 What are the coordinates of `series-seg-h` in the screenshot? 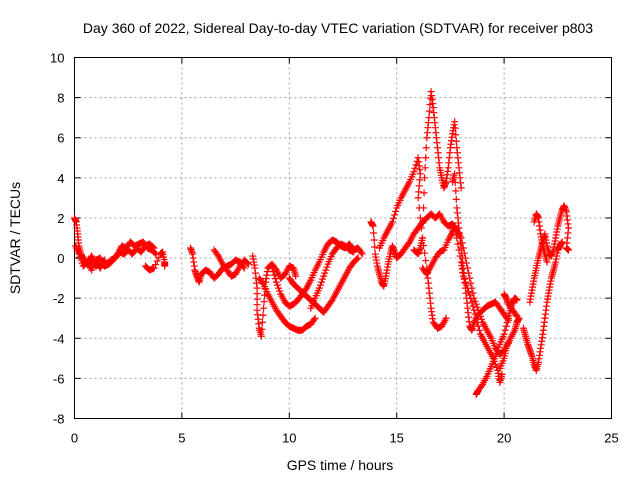 It's located at (287, 304).